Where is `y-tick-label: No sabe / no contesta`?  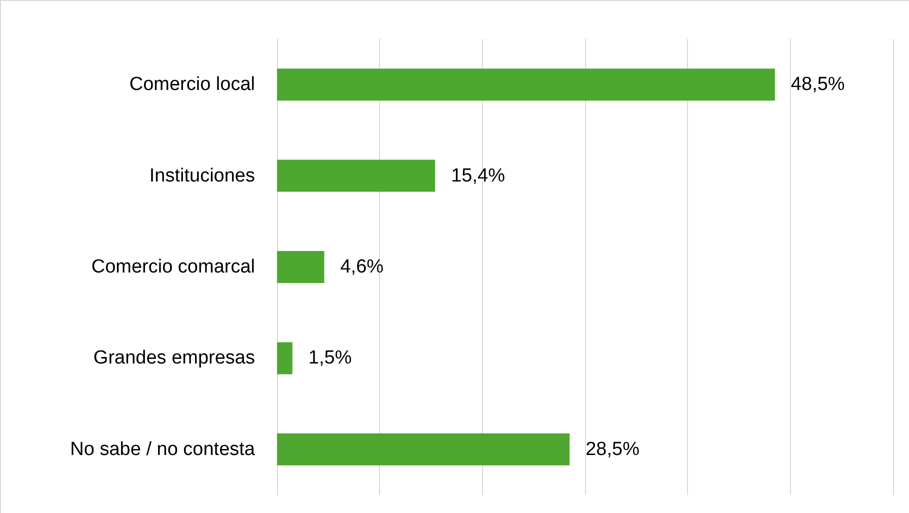
y-tick-label: No sabe / no contesta is located at coordinates (163, 449).